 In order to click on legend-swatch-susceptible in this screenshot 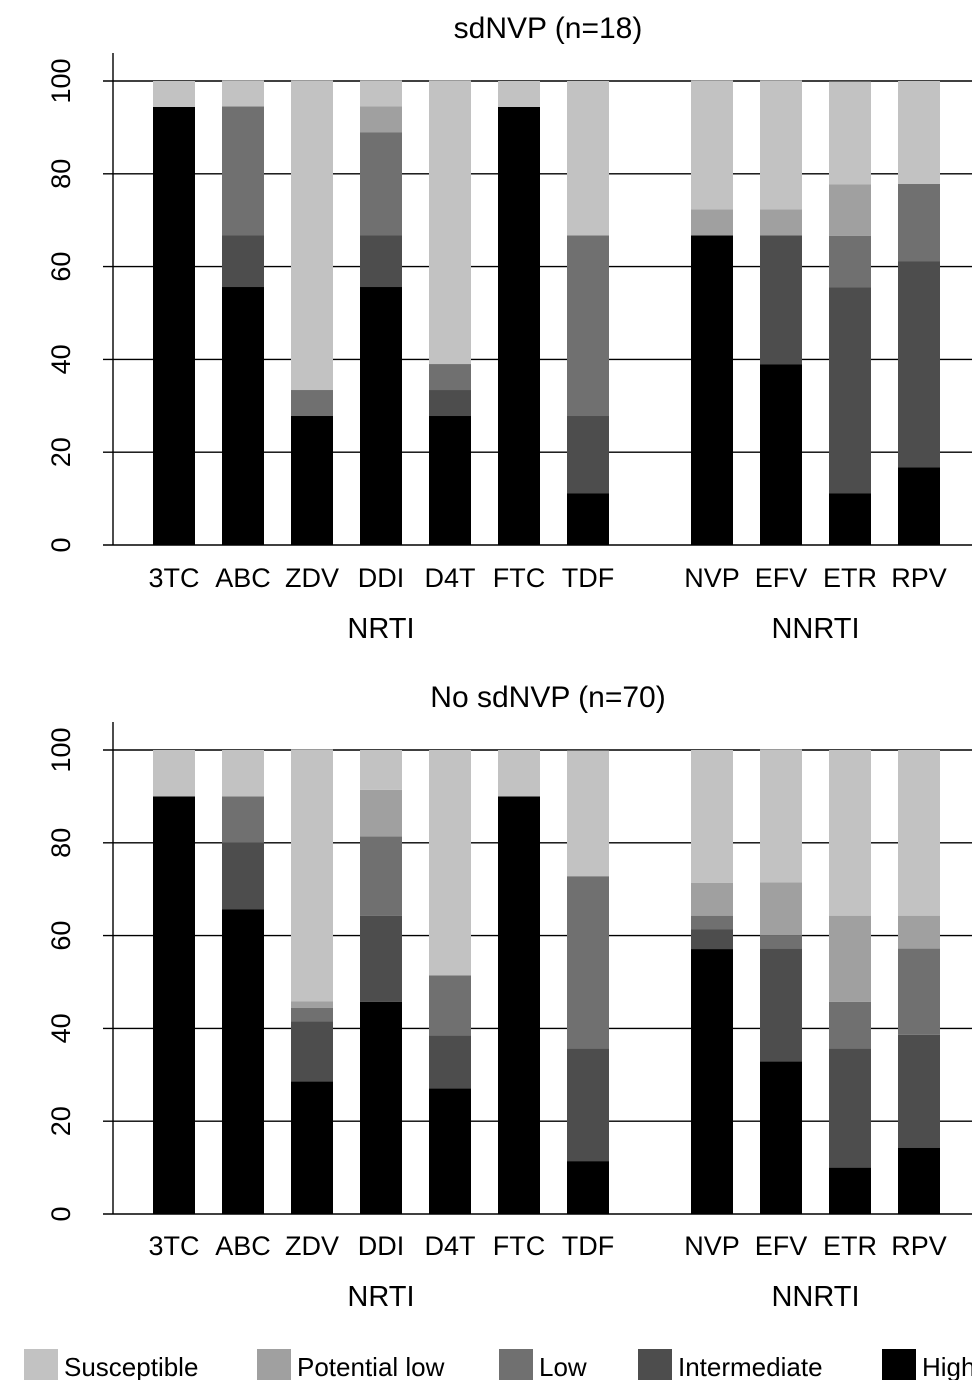, I will do `click(41, 1364)`.